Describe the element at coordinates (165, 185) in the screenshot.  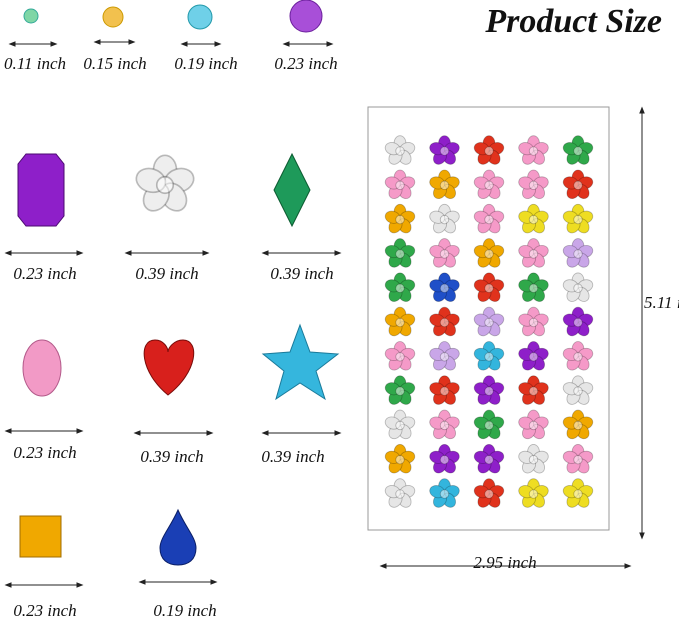
I see `gem-flower` at that location.